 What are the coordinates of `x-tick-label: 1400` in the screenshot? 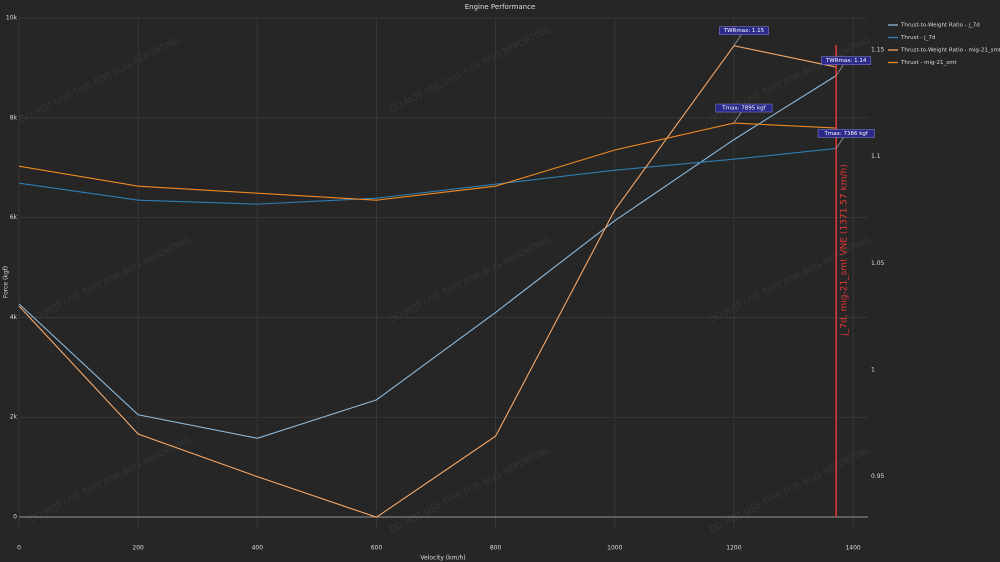 It's located at (852, 548).